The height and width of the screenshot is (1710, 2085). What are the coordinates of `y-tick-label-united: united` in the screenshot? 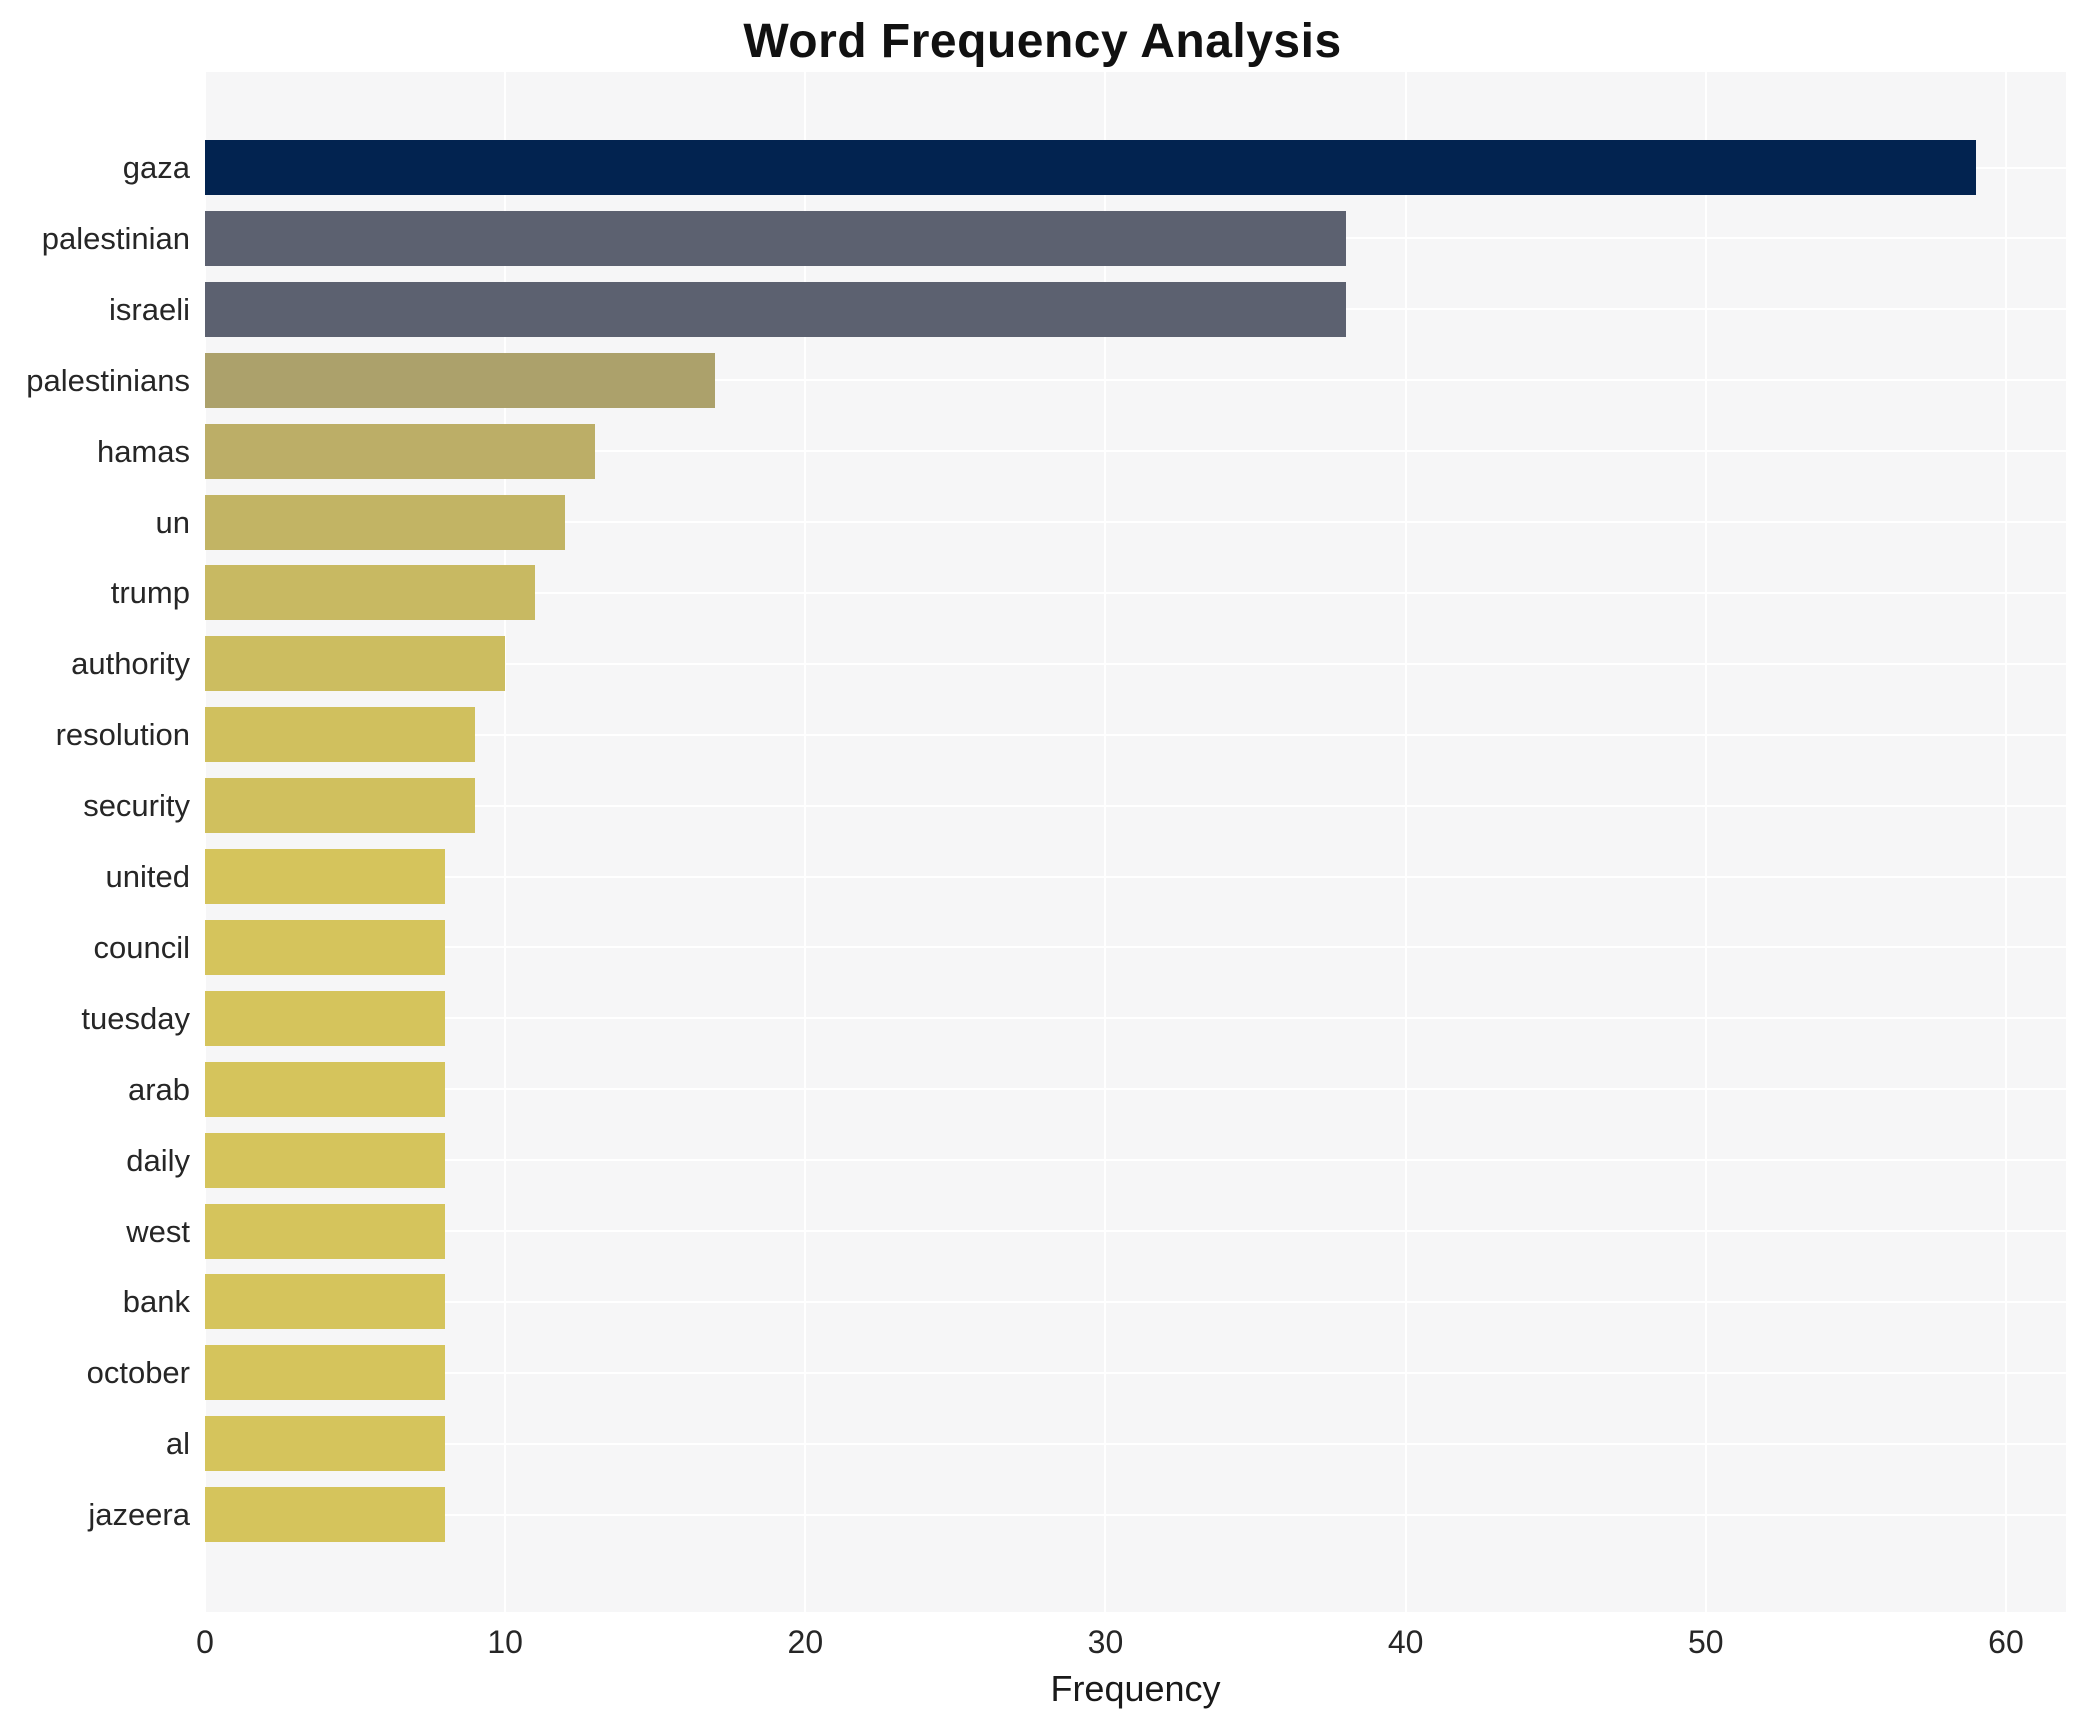 It's located at (147, 876).